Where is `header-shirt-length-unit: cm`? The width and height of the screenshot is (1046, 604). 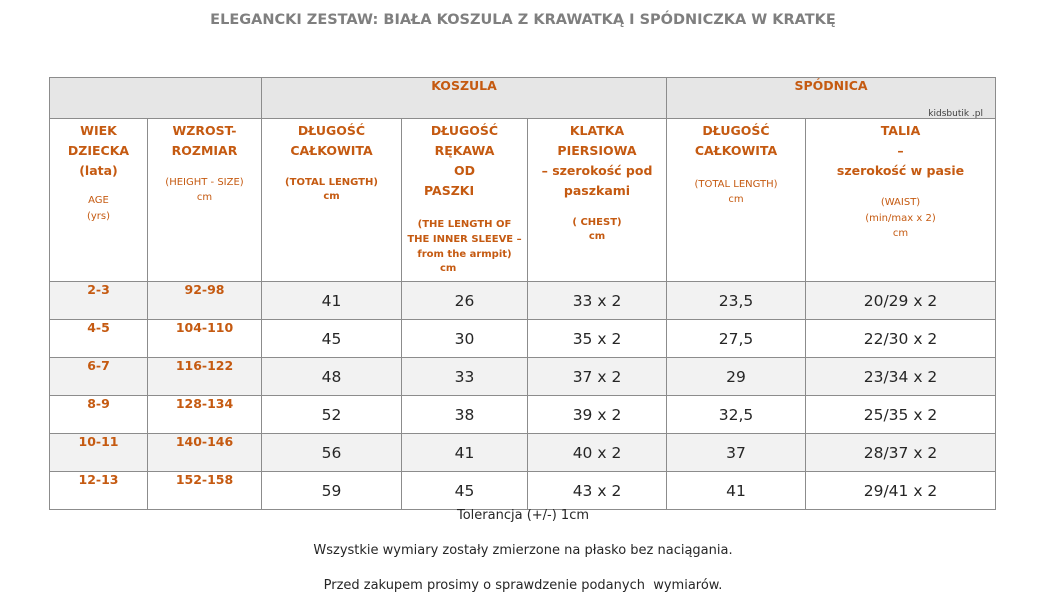 header-shirt-length-unit: cm is located at coordinates (331, 196).